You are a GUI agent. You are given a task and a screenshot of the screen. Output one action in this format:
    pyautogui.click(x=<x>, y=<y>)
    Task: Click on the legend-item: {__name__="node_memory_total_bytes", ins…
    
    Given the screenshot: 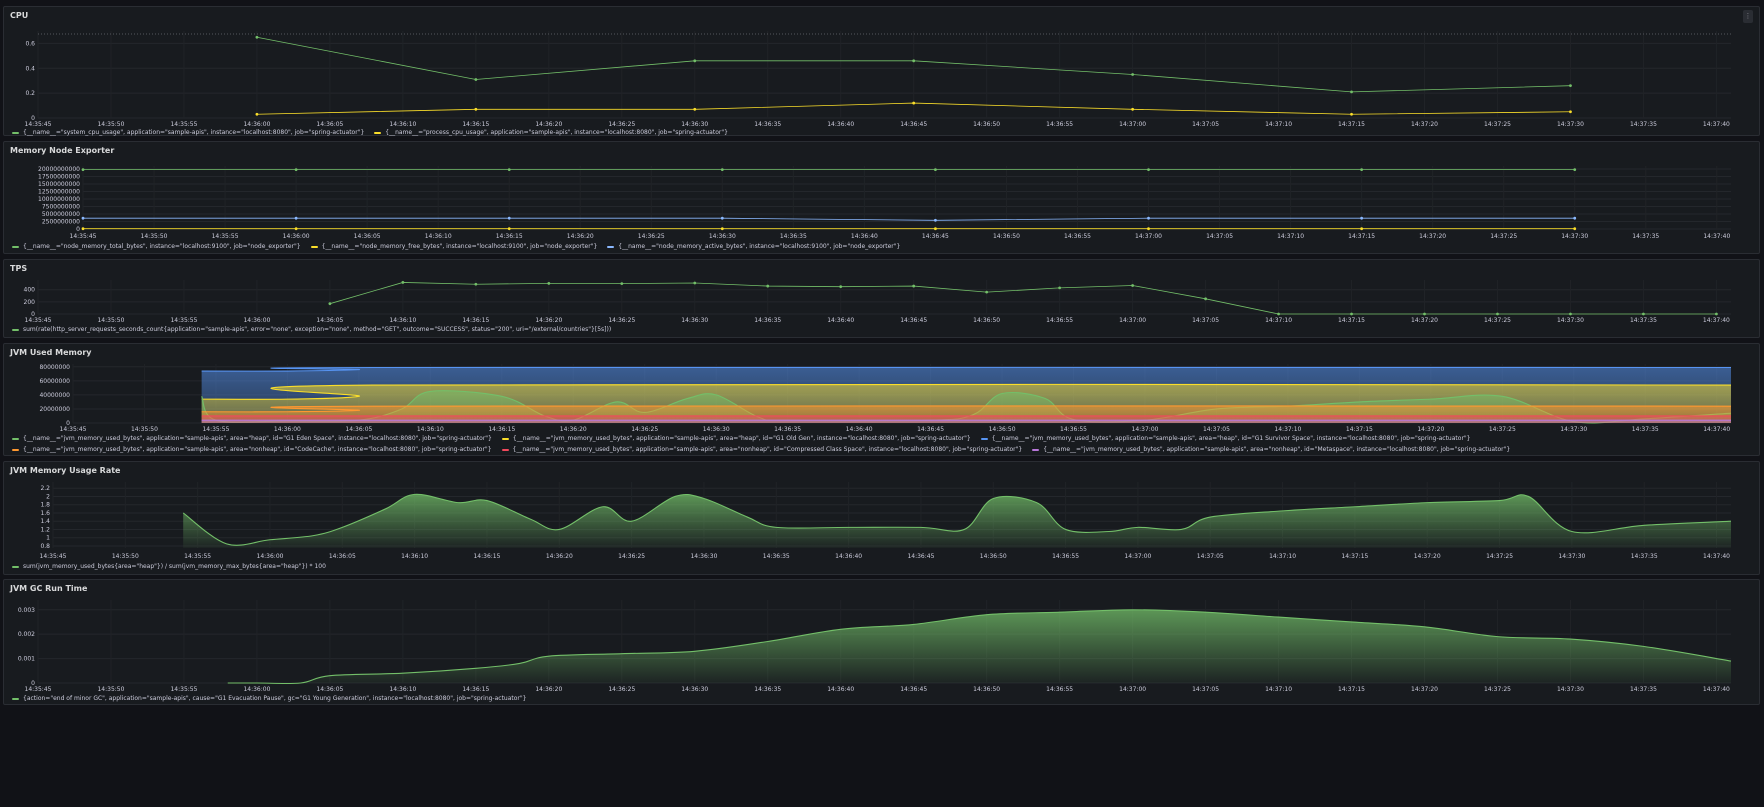 What is the action you would take?
    pyautogui.click(x=156, y=246)
    